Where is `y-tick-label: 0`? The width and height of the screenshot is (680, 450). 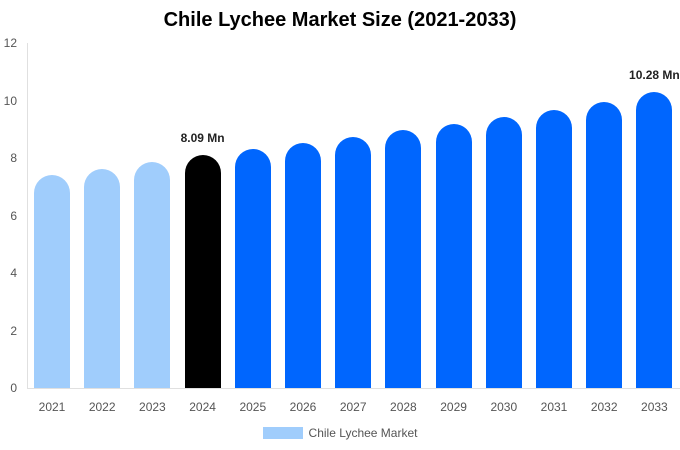
y-tick-label: 0 is located at coordinates (13, 388).